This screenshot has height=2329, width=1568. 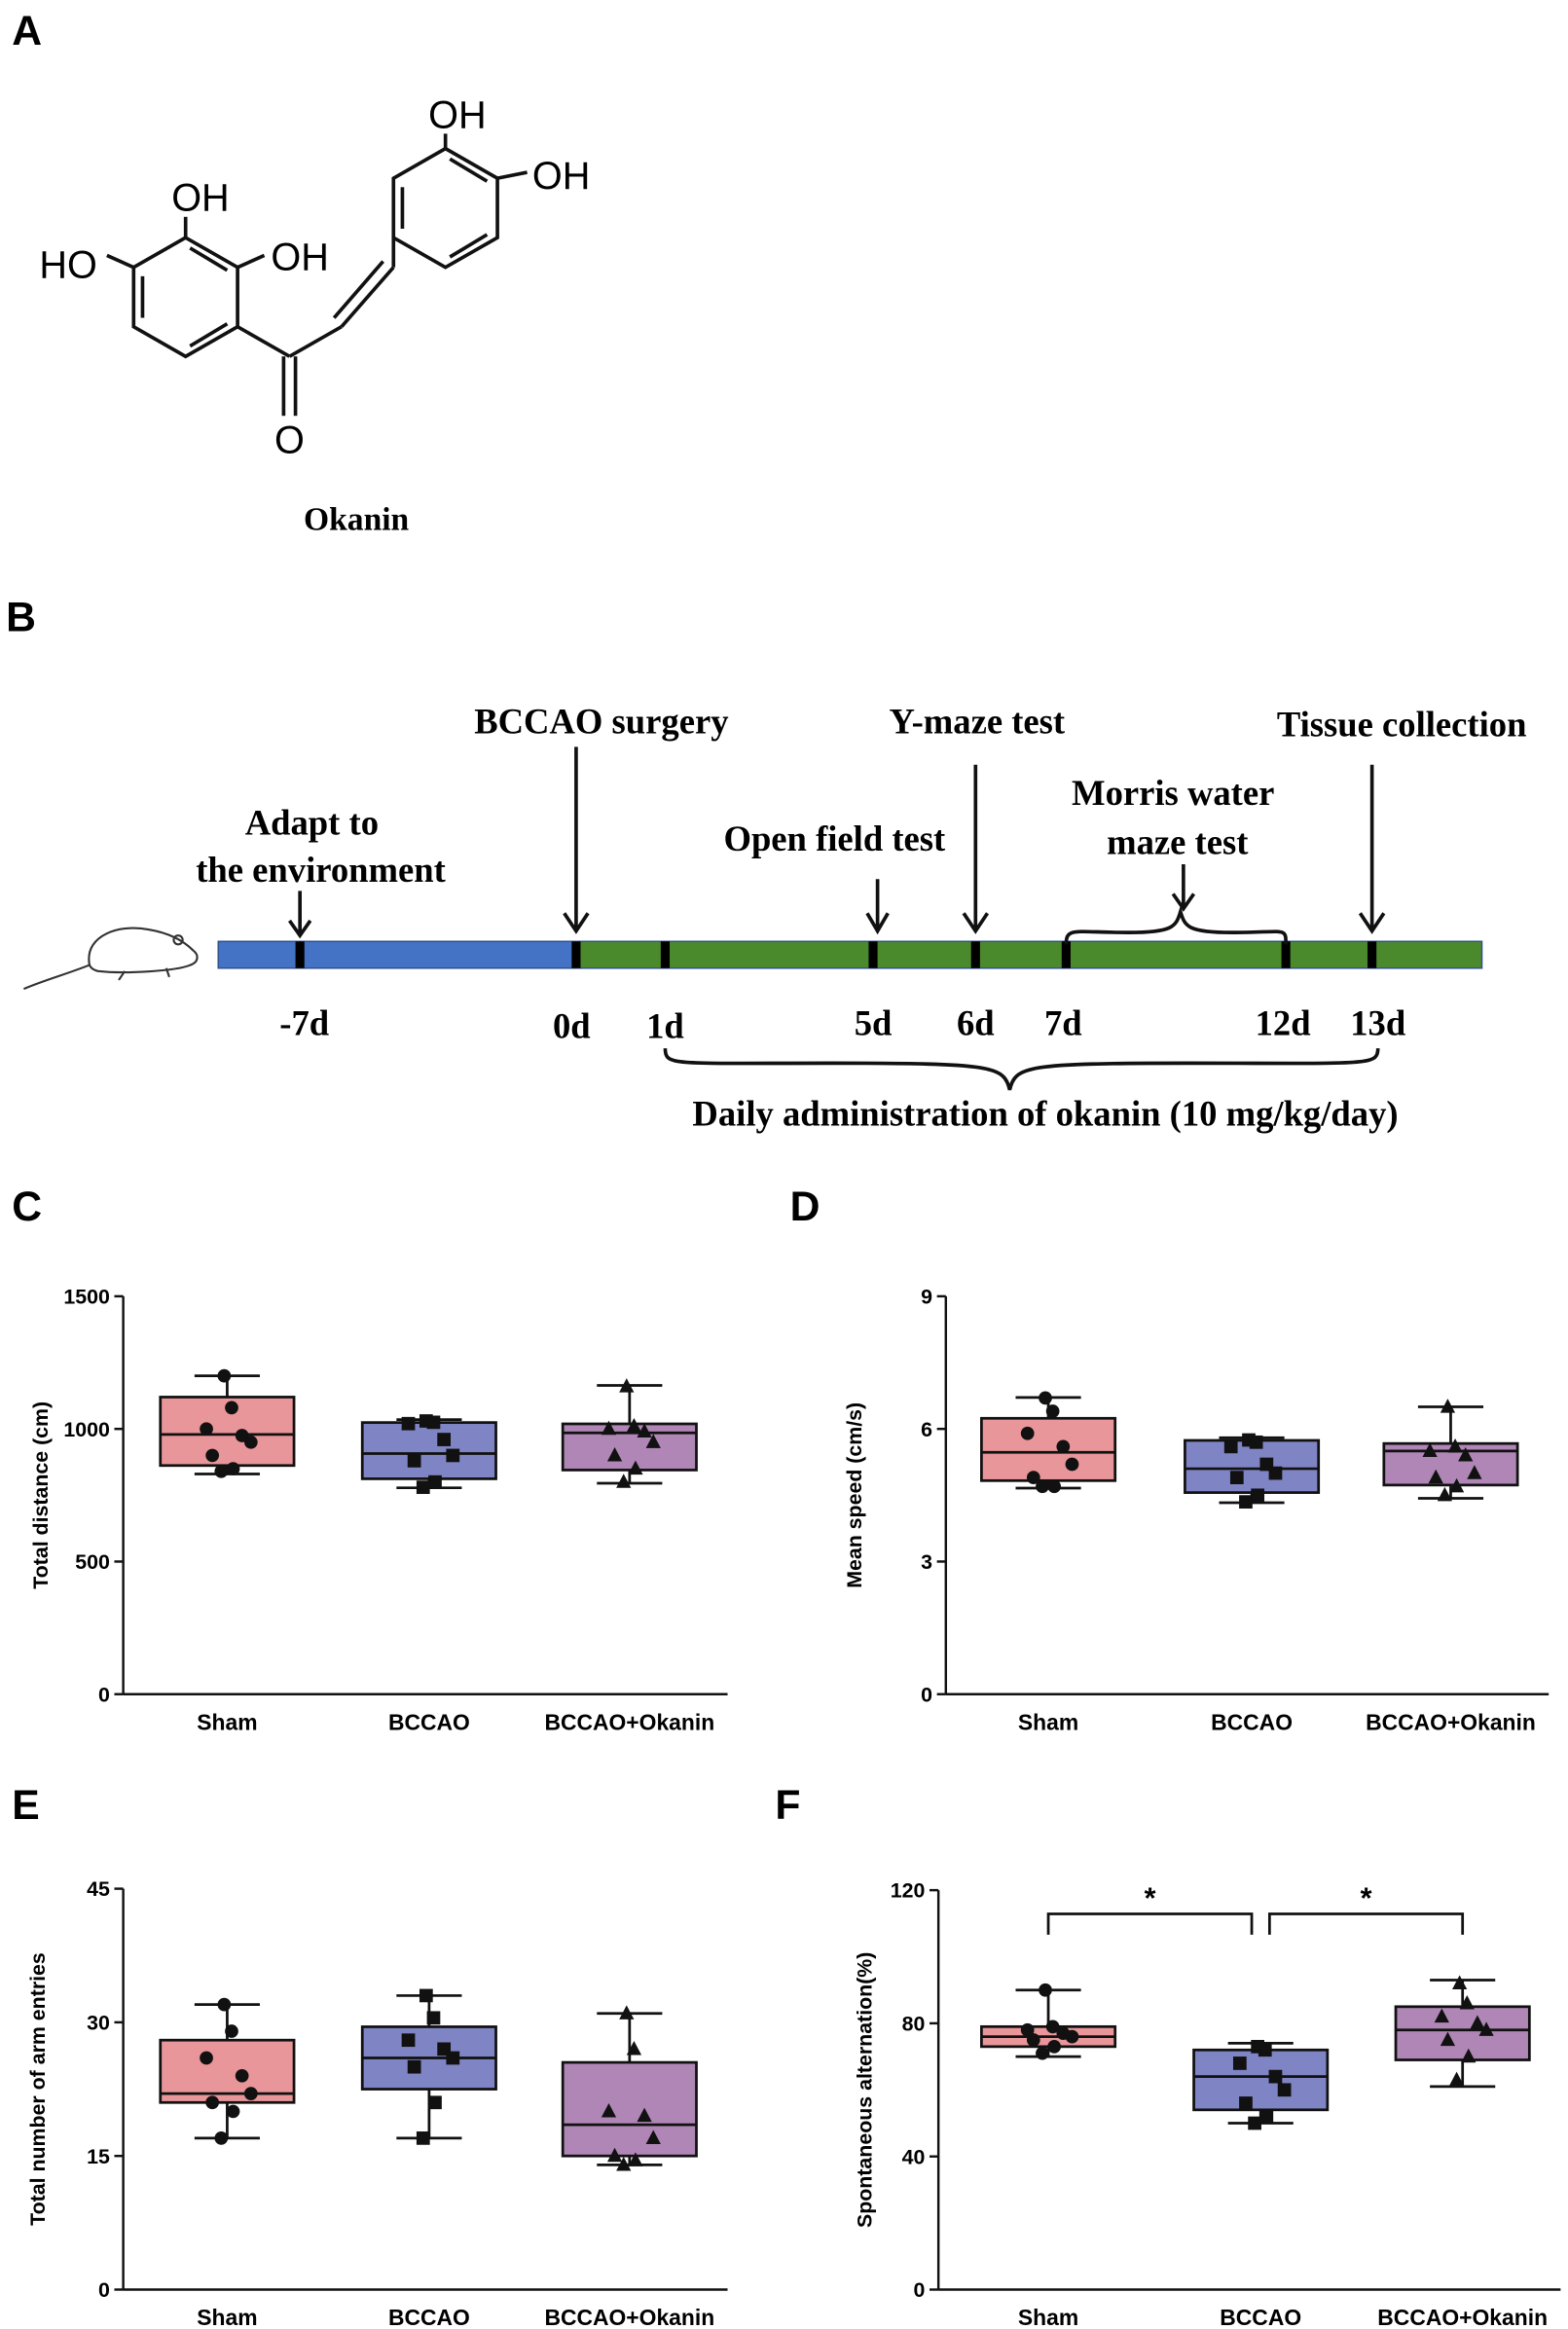 What do you see at coordinates (854, 1495) in the screenshot?
I see `y-axis-label: Mean speed (cm/s)` at bounding box center [854, 1495].